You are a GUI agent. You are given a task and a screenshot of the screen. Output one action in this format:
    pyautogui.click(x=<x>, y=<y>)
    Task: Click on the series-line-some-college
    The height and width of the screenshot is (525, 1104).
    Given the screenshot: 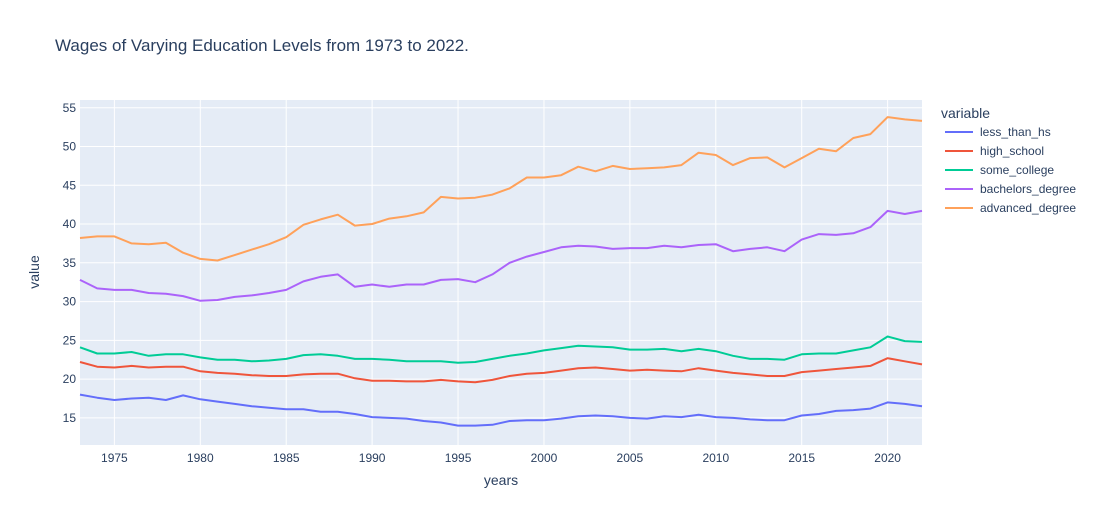 What is the action you would take?
    pyautogui.click(x=501, y=349)
    